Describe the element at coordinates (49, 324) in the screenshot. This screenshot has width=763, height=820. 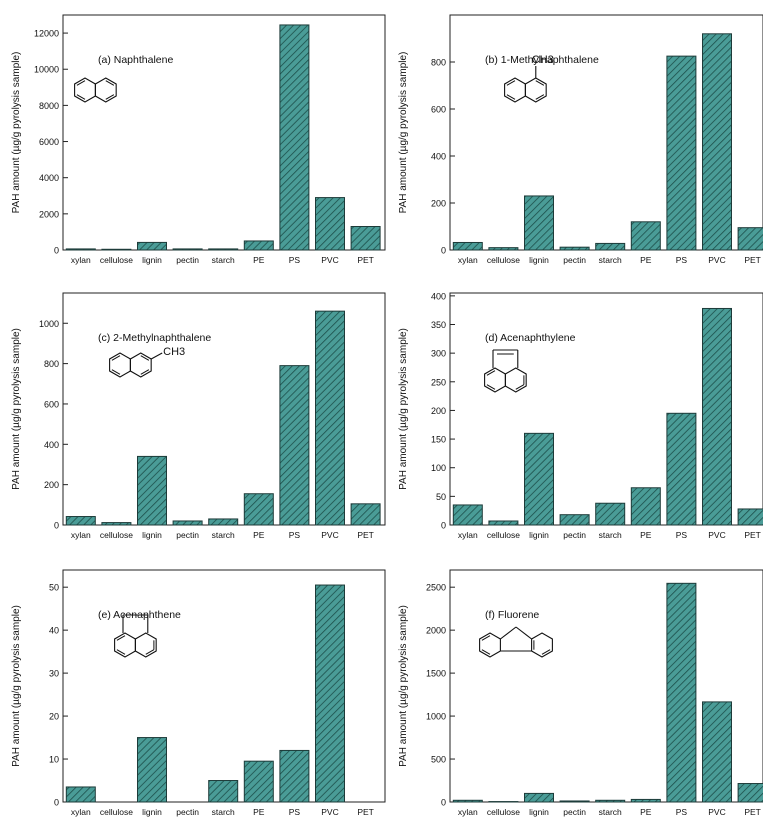
I see `y-tick-label: 1000` at that location.